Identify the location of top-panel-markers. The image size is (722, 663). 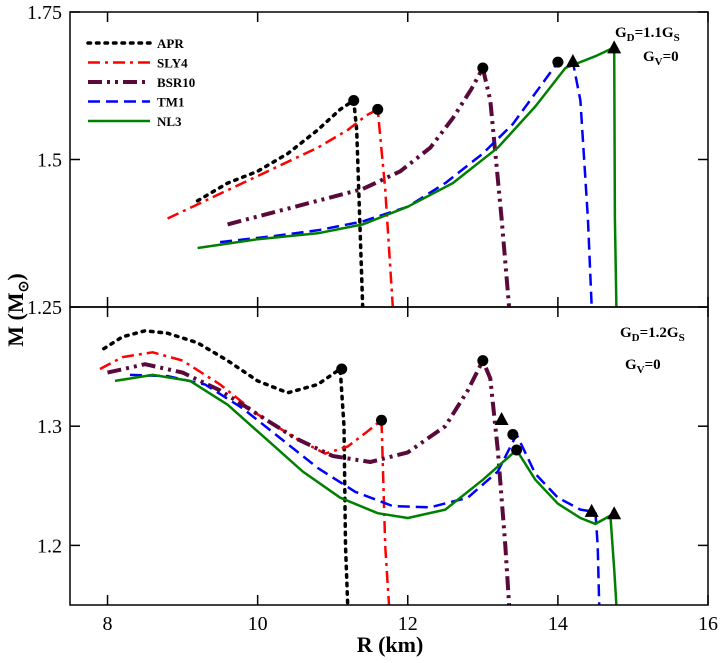
(485, 77).